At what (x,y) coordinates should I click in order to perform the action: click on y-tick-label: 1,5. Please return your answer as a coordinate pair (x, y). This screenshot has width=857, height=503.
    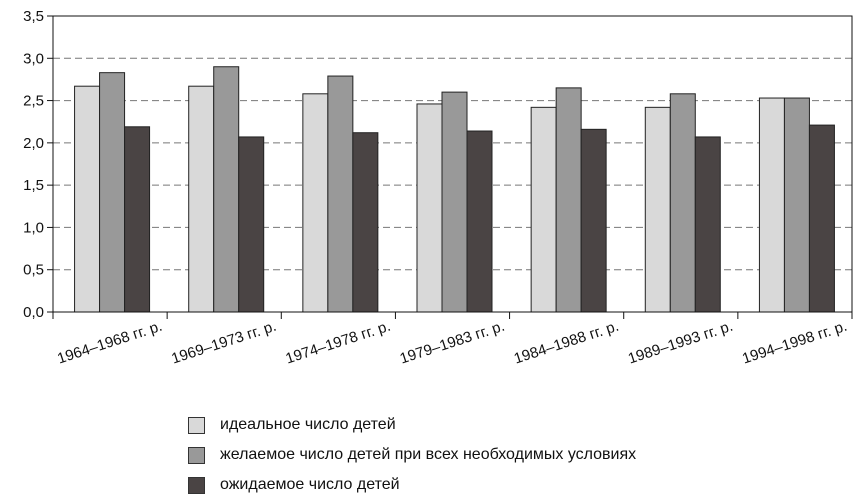
    Looking at the image, I should click on (33, 185).